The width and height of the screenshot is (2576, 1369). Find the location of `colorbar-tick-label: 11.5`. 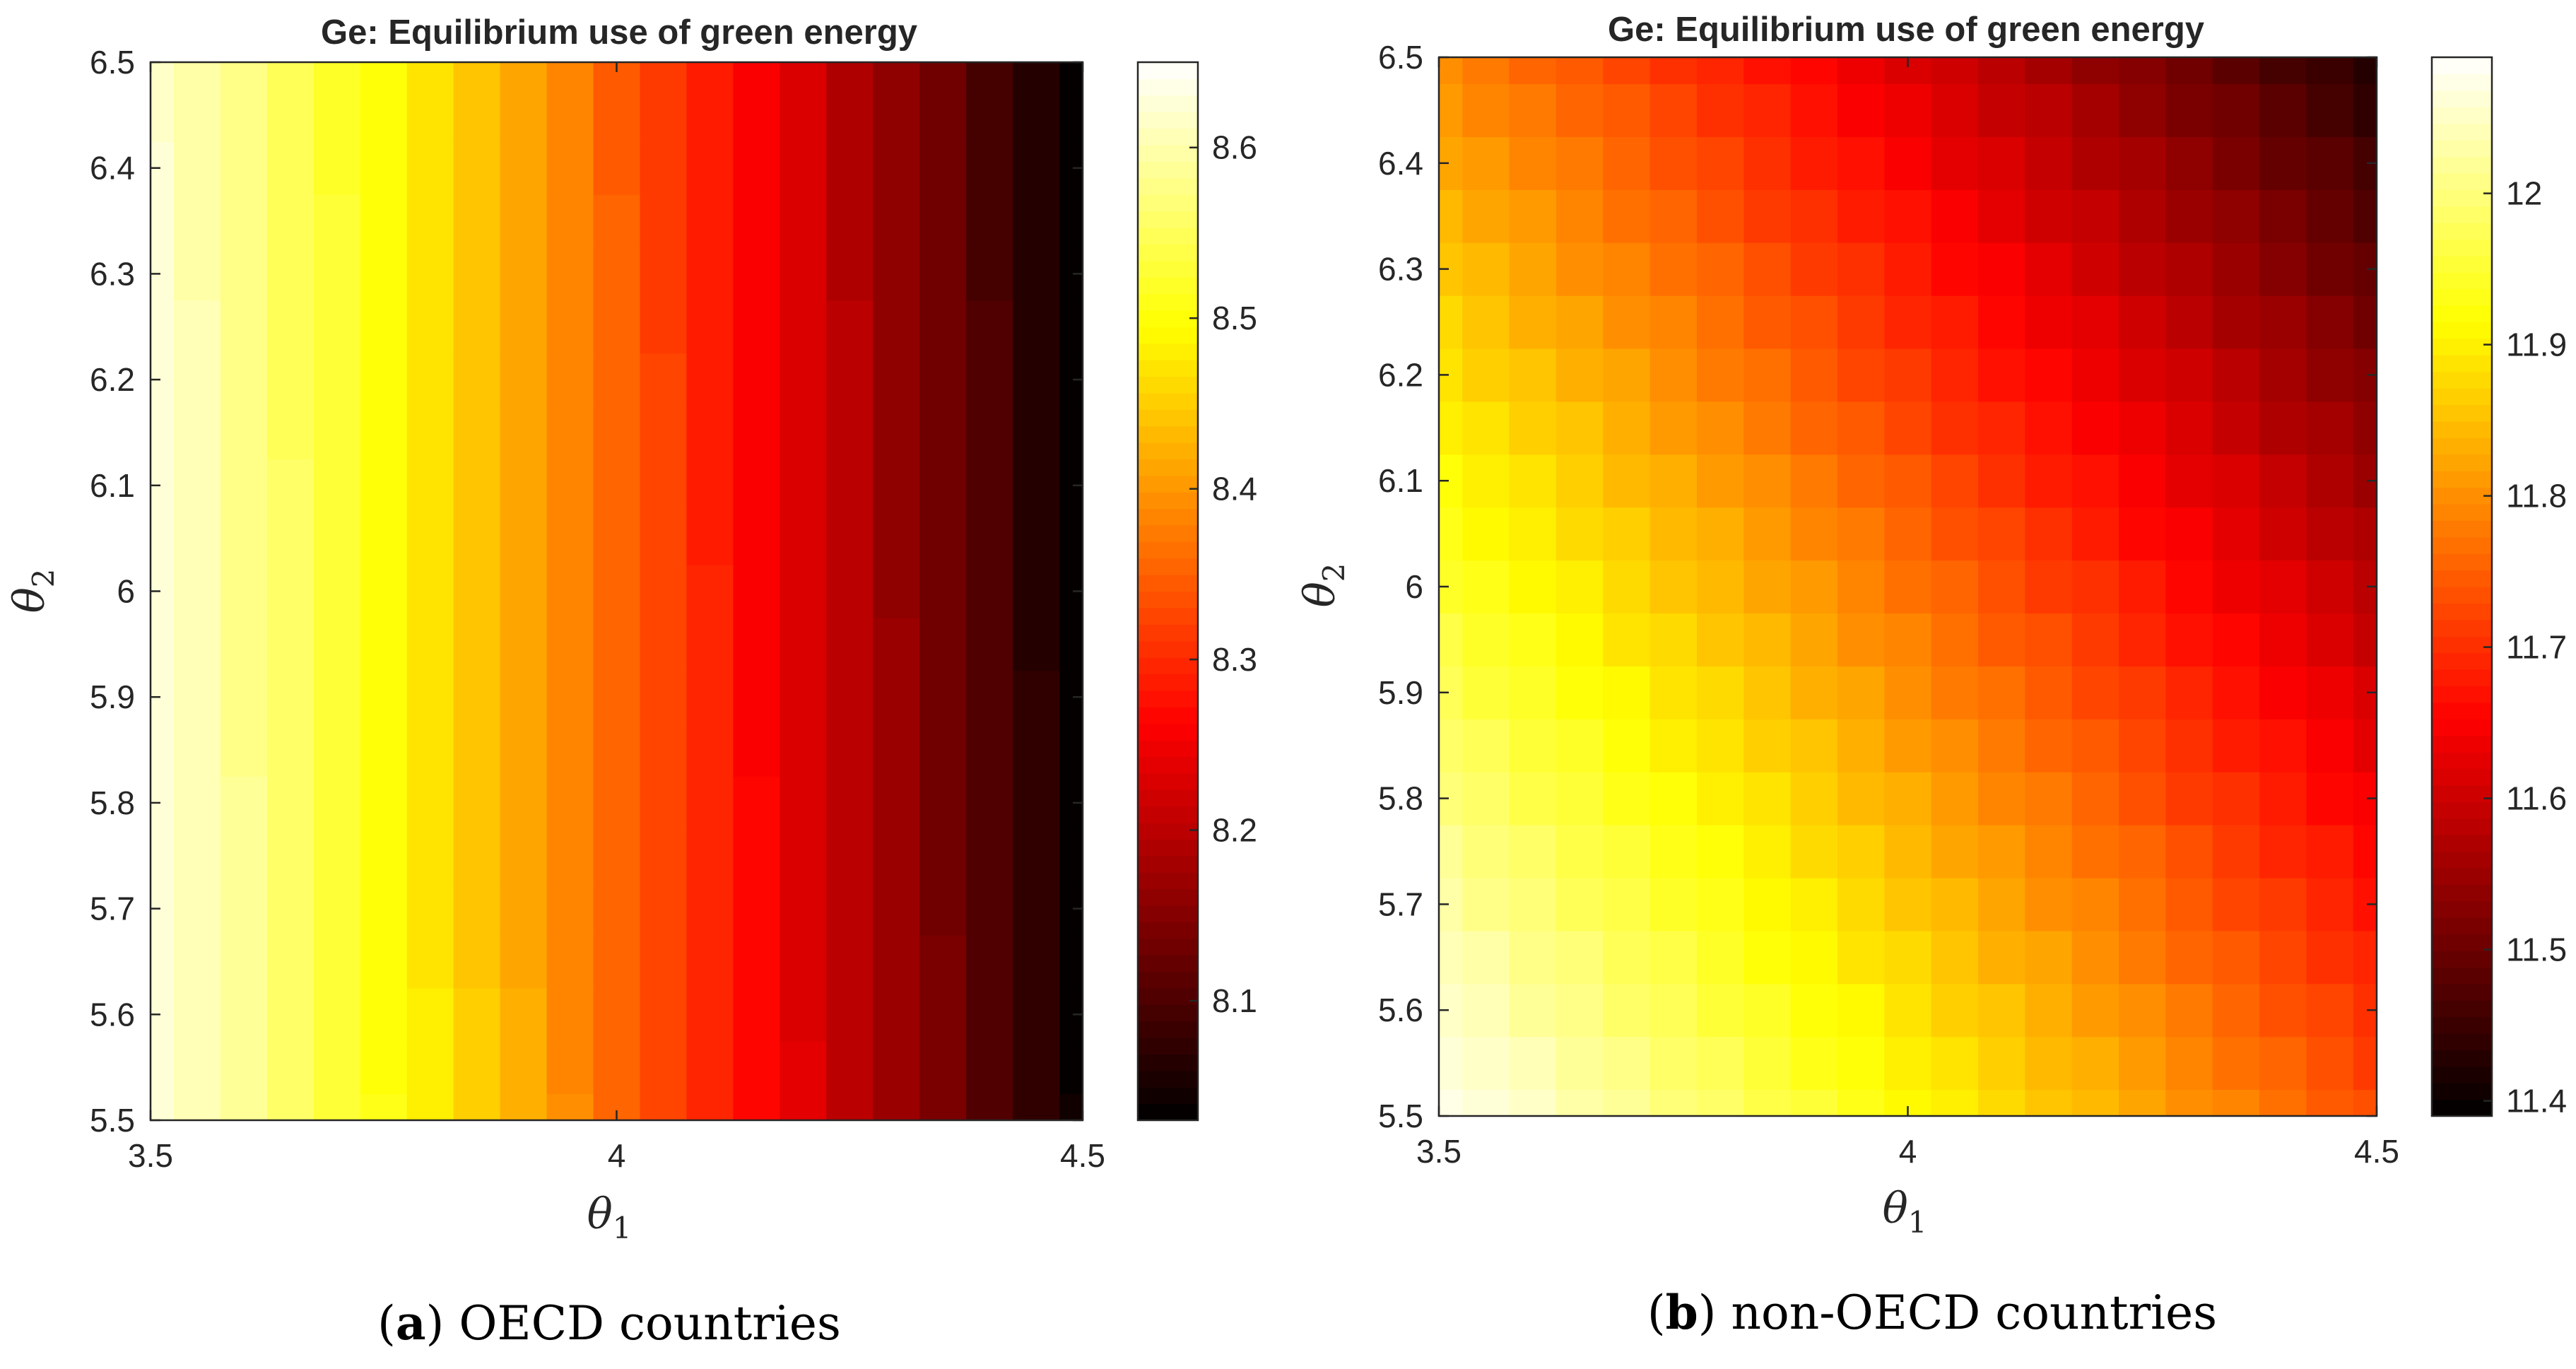

colorbar-tick-label: 11.5 is located at coordinates (2536, 950).